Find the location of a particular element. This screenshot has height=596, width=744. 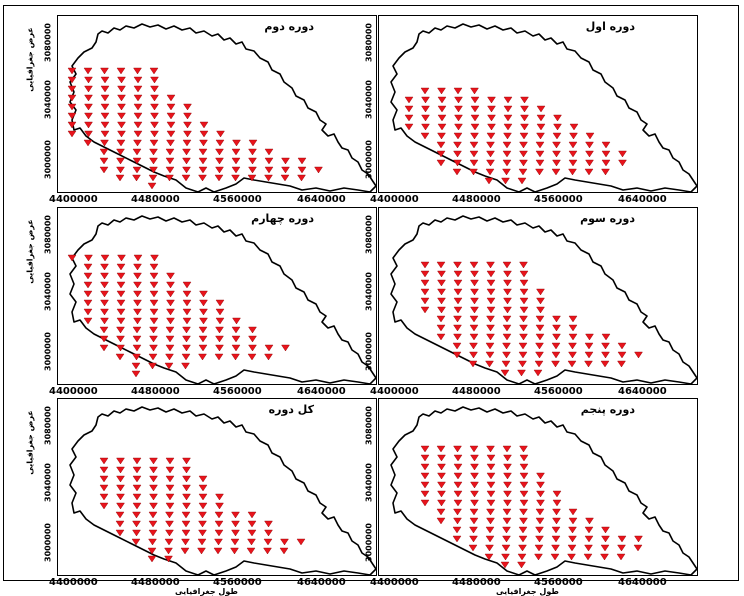

x-tick-label: 4480000 is located at coordinates (155, 391).